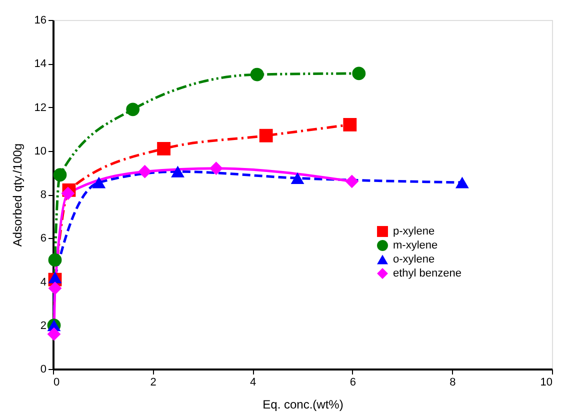 Image resolution: width=567 pixels, height=420 pixels. Describe the element at coordinates (40, 64) in the screenshot. I see `y-tick-label: 14` at that location.